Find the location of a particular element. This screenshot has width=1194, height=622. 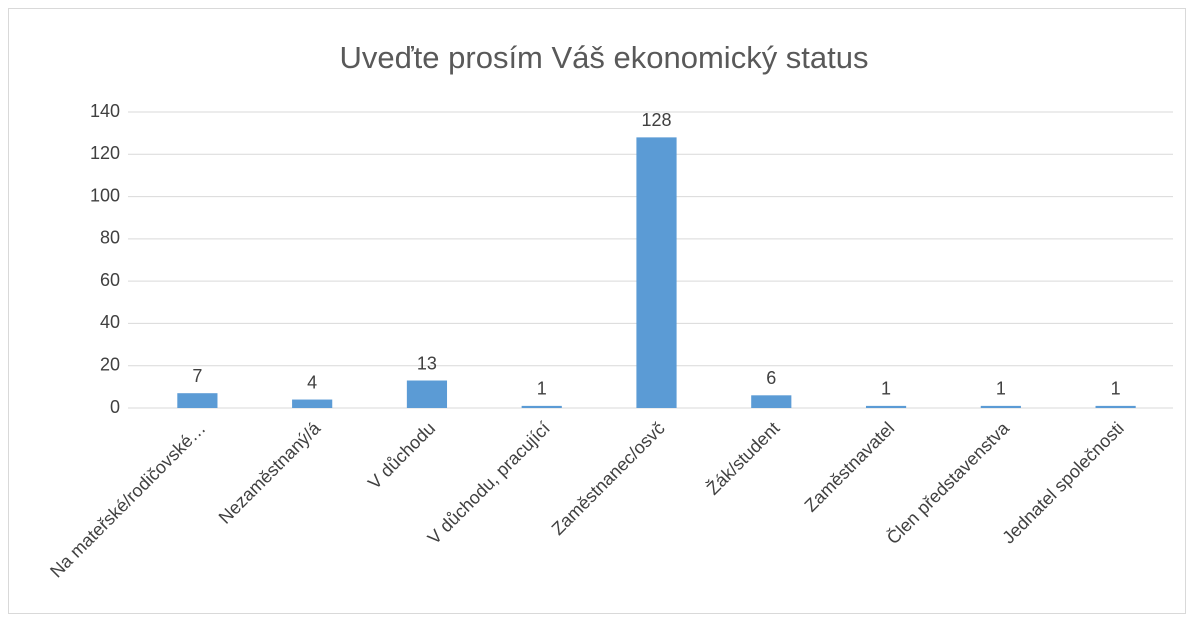

data-label: 128 is located at coordinates (656, 120).